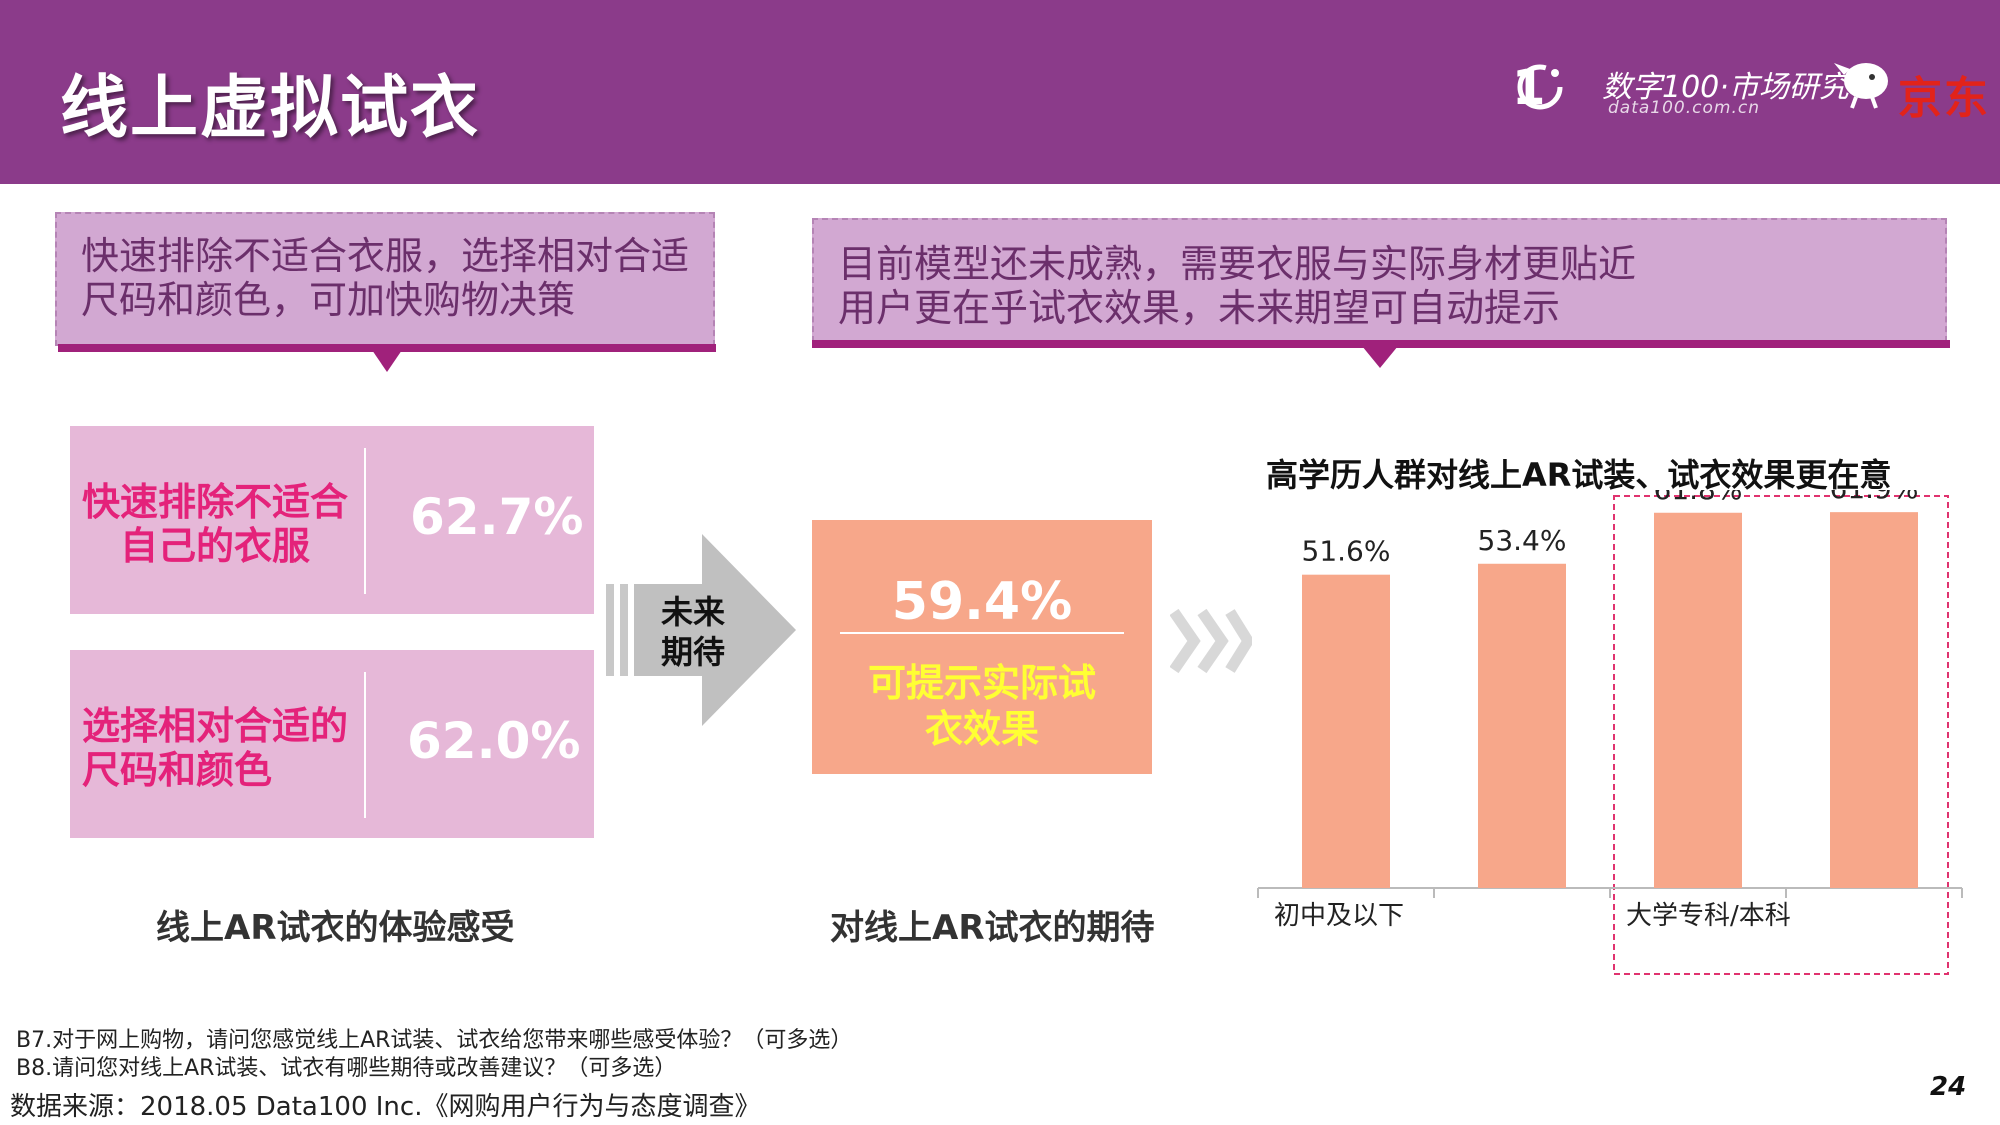 This screenshot has height=1125, width=2000. What do you see at coordinates (387, 361) in the screenshot?
I see `callout-left-pointer-icon` at bounding box center [387, 361].